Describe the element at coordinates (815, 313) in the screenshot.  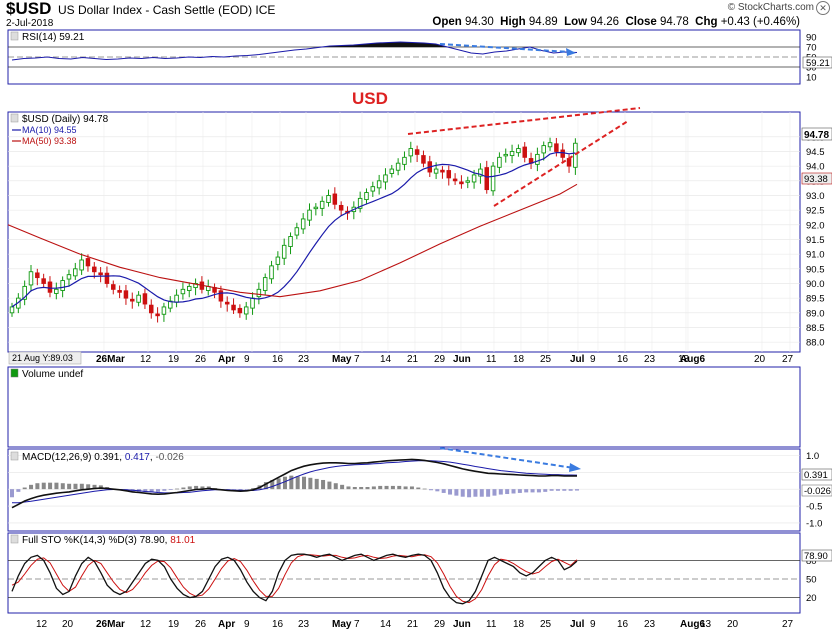
I see `price-y-tick: 89.0` at that location.